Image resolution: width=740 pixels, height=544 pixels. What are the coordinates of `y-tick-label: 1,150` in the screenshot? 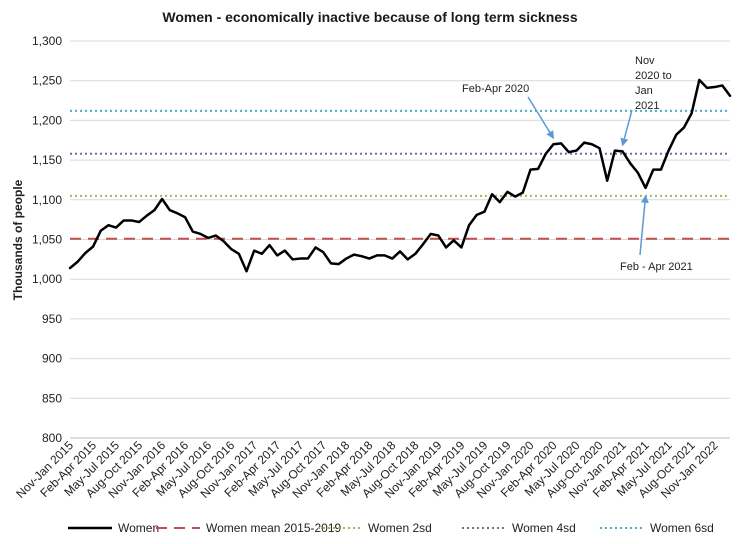 It's located at (47, 160).